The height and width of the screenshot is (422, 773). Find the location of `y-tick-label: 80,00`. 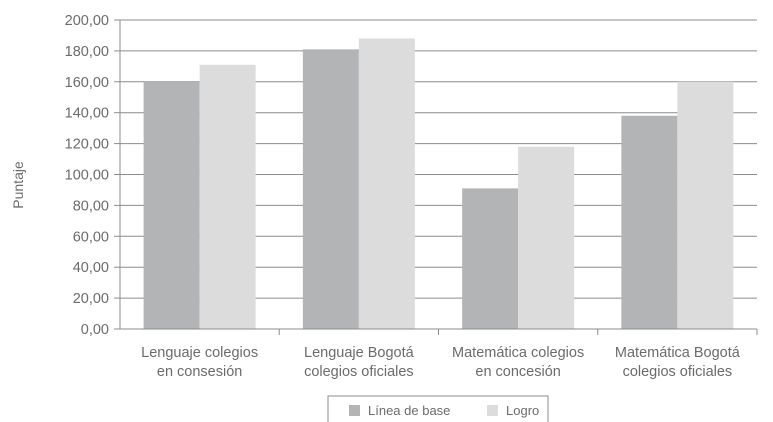

y-tick-label: 80,00 is located at coordinates (91, 206).